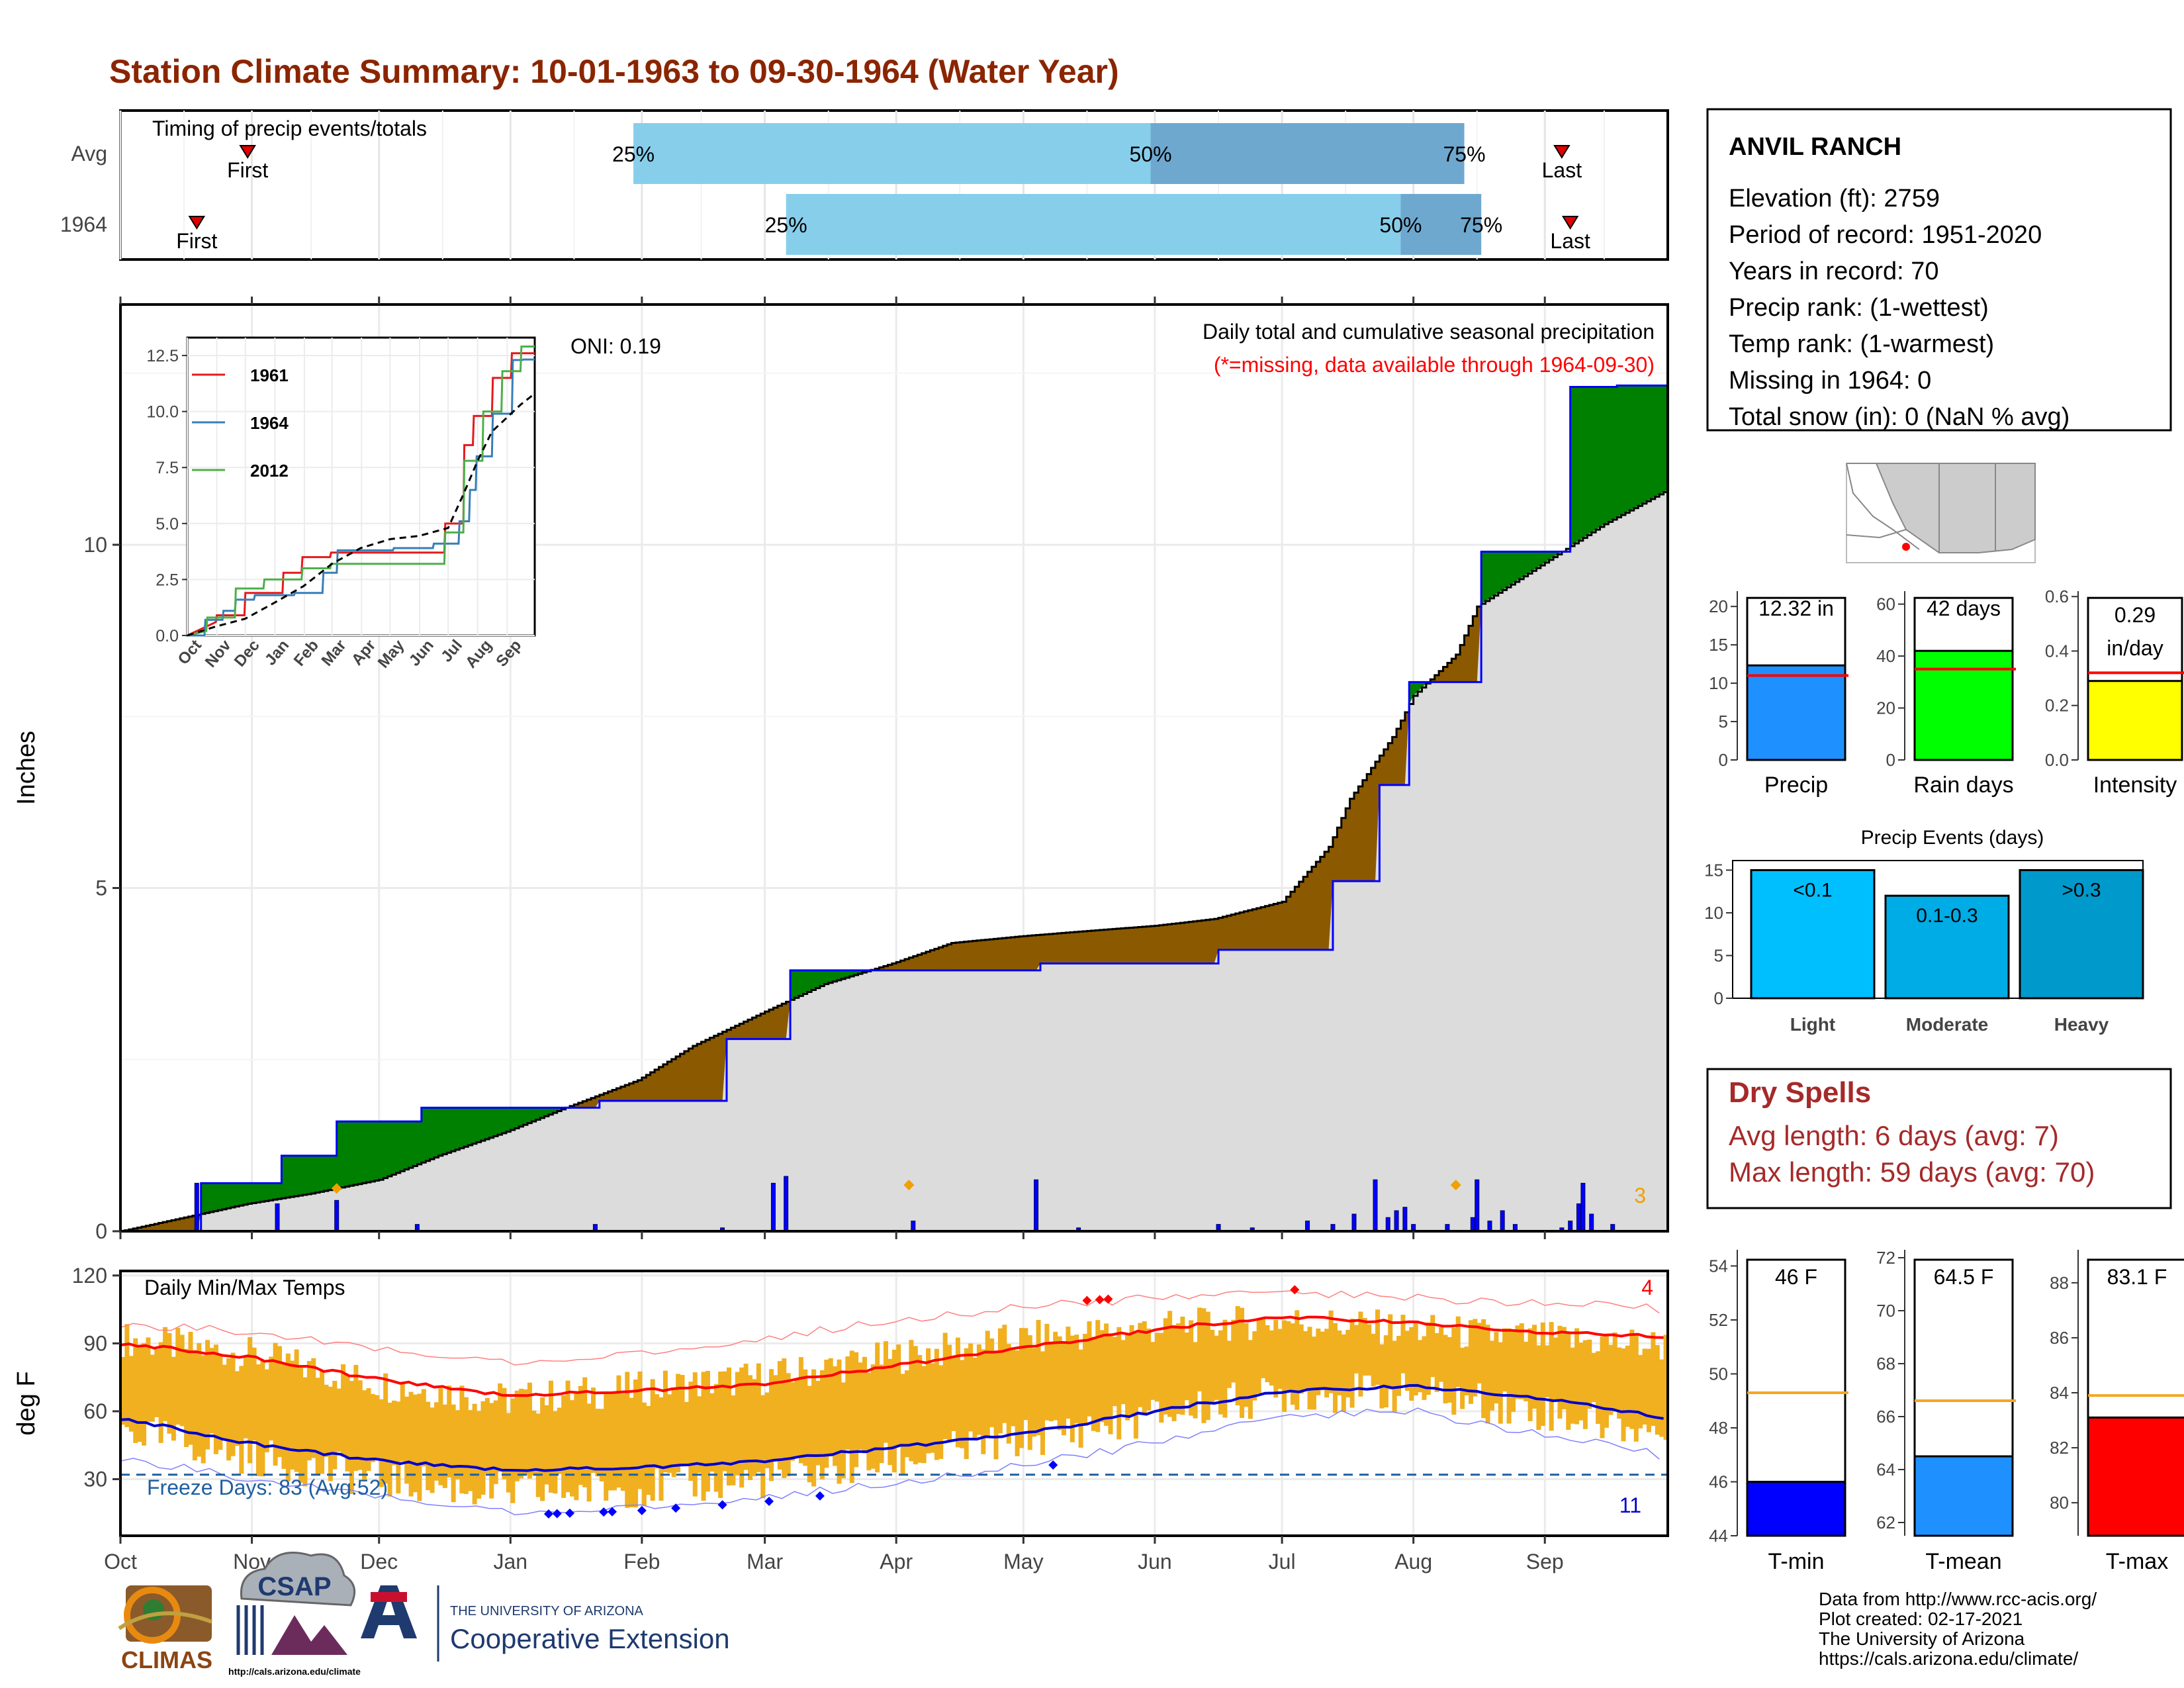 This screenshot has width=2184, height=1688. What do you see at coordinates (892, 1356) in the screenshot?
I see `avg-tmax-line` at bounding box center [892, 1356].